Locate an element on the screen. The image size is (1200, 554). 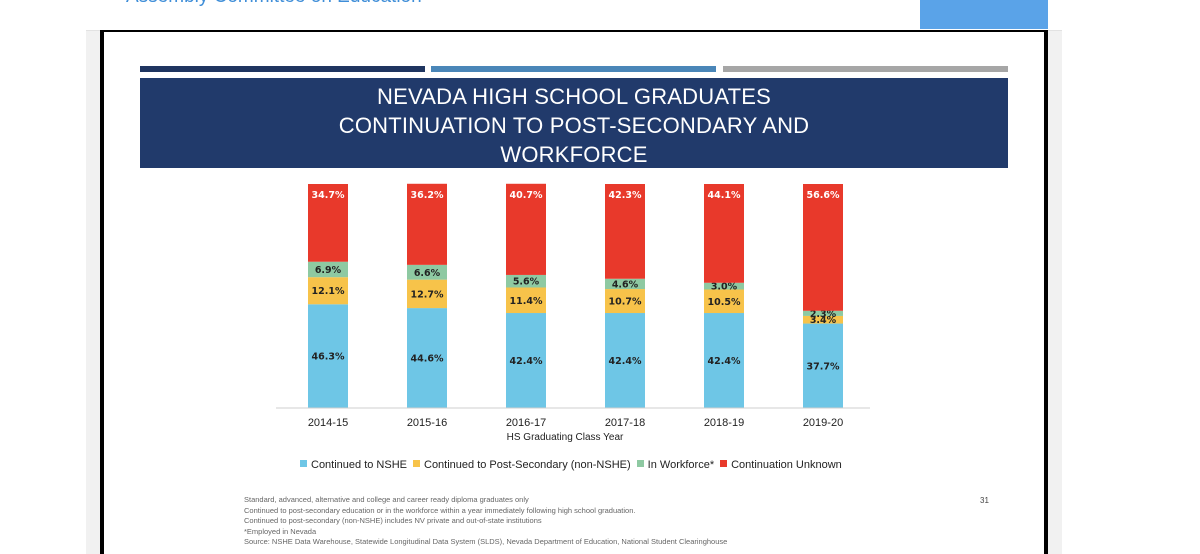
title-stripe-gray is located at coordinates (865, 69).